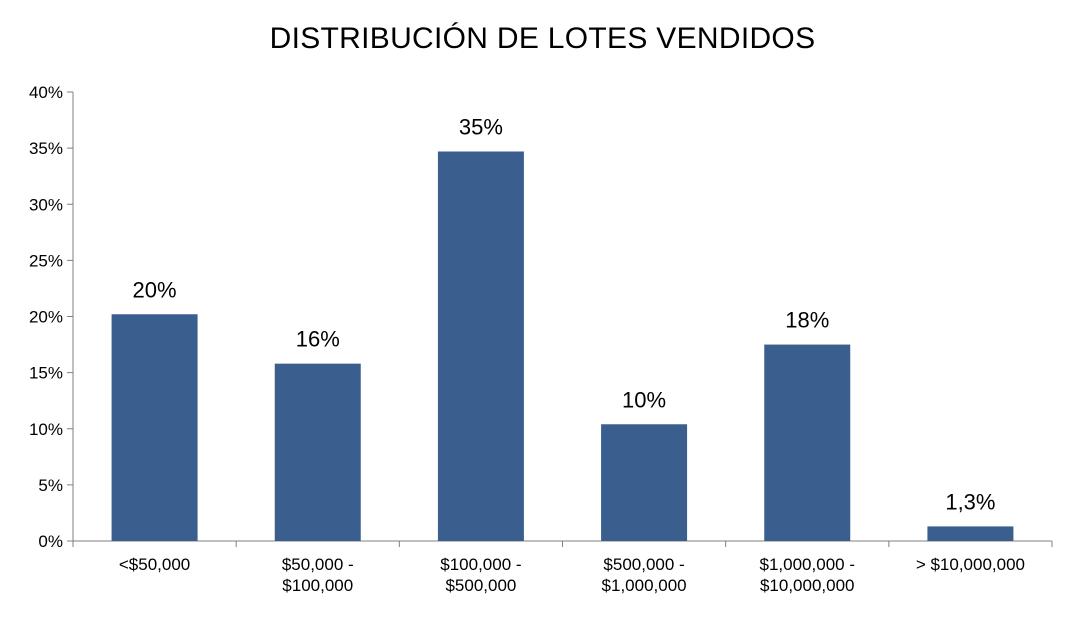 The image size is (1085, 620). What do you see at coordinates (50, 541) in the screenshot?
I see `y-tick-label: 0%` at bounding box center [50, 541].